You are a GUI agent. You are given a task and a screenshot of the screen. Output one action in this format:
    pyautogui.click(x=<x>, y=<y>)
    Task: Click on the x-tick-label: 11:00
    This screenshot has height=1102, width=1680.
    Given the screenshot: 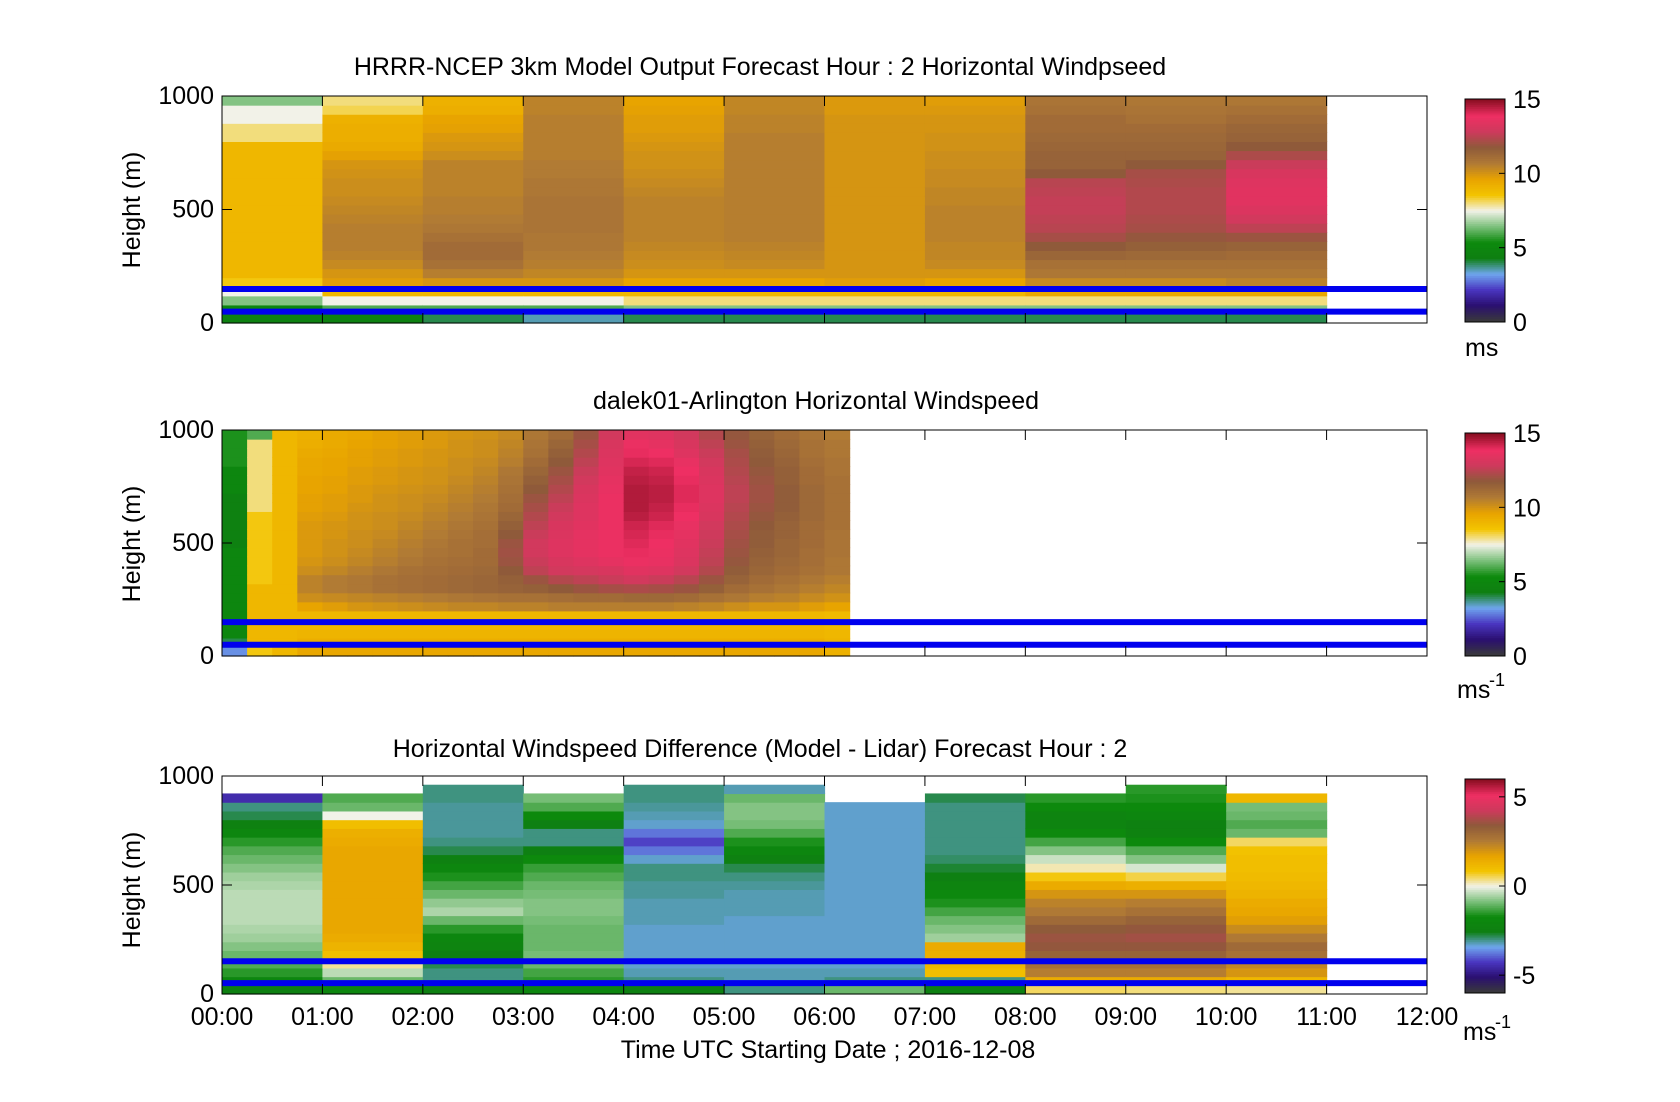 What is the action you would take?
    pyautogui.click(x=1326, y=1017)
    